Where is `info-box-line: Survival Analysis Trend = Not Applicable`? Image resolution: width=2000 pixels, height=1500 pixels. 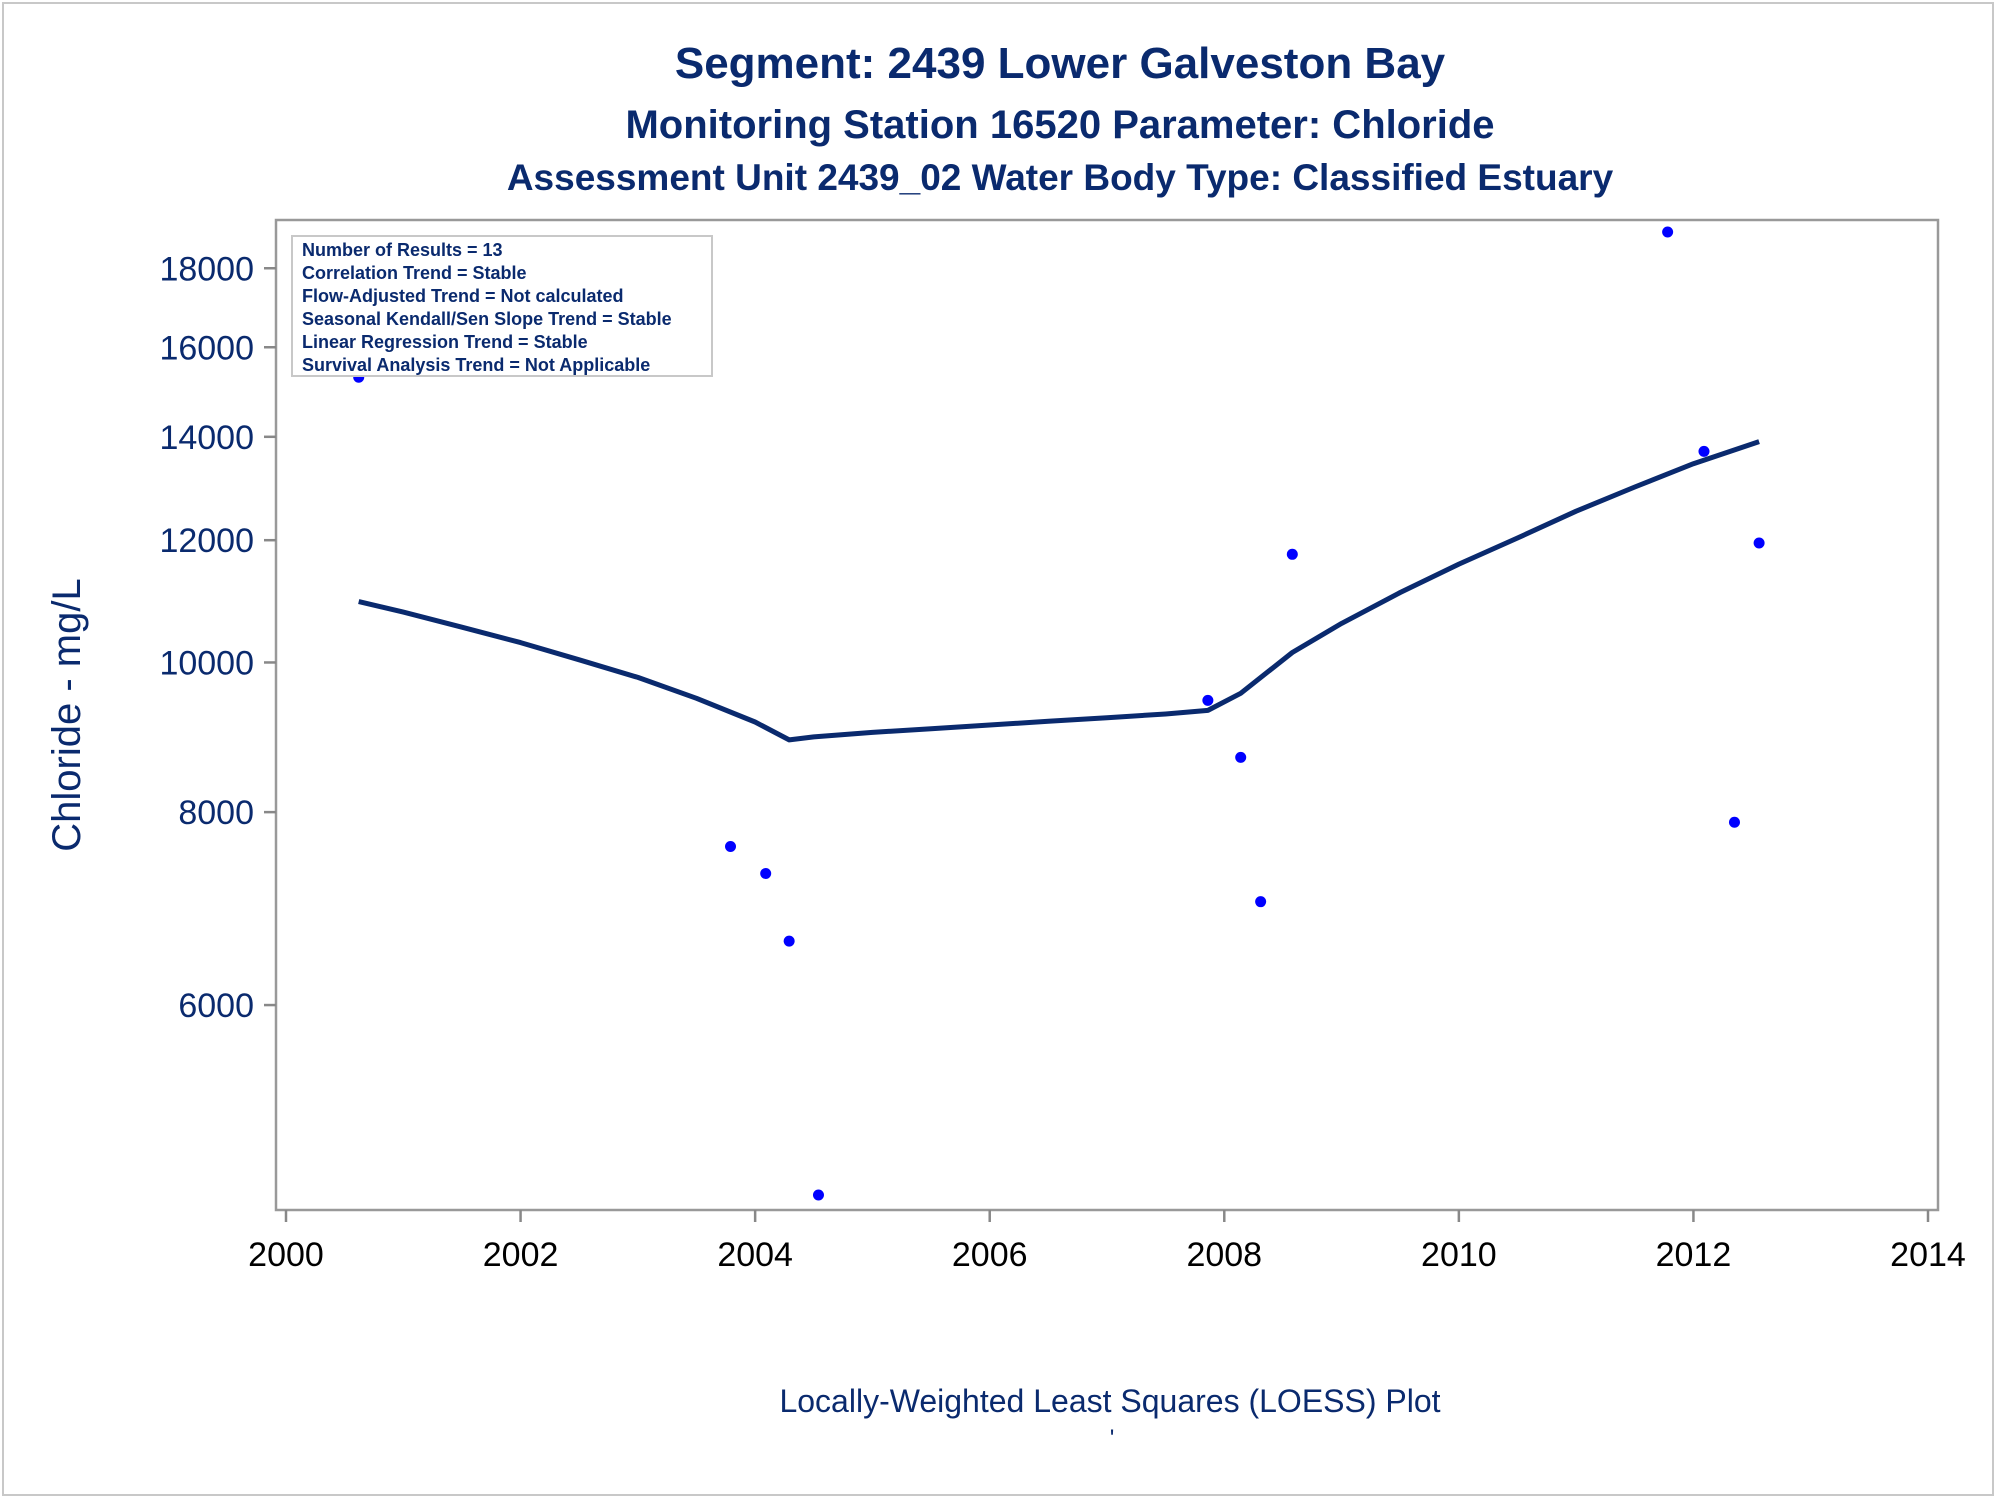 info-box-line: Survival Analysis Trend = Not Applicable is located at coordinates (476, 365).